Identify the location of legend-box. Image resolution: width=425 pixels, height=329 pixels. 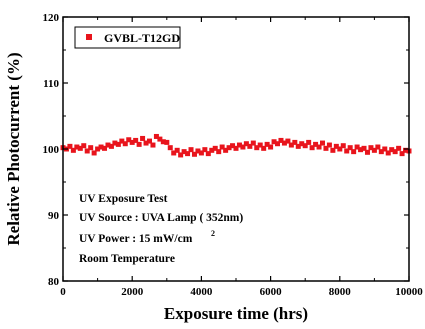
(127, 37).